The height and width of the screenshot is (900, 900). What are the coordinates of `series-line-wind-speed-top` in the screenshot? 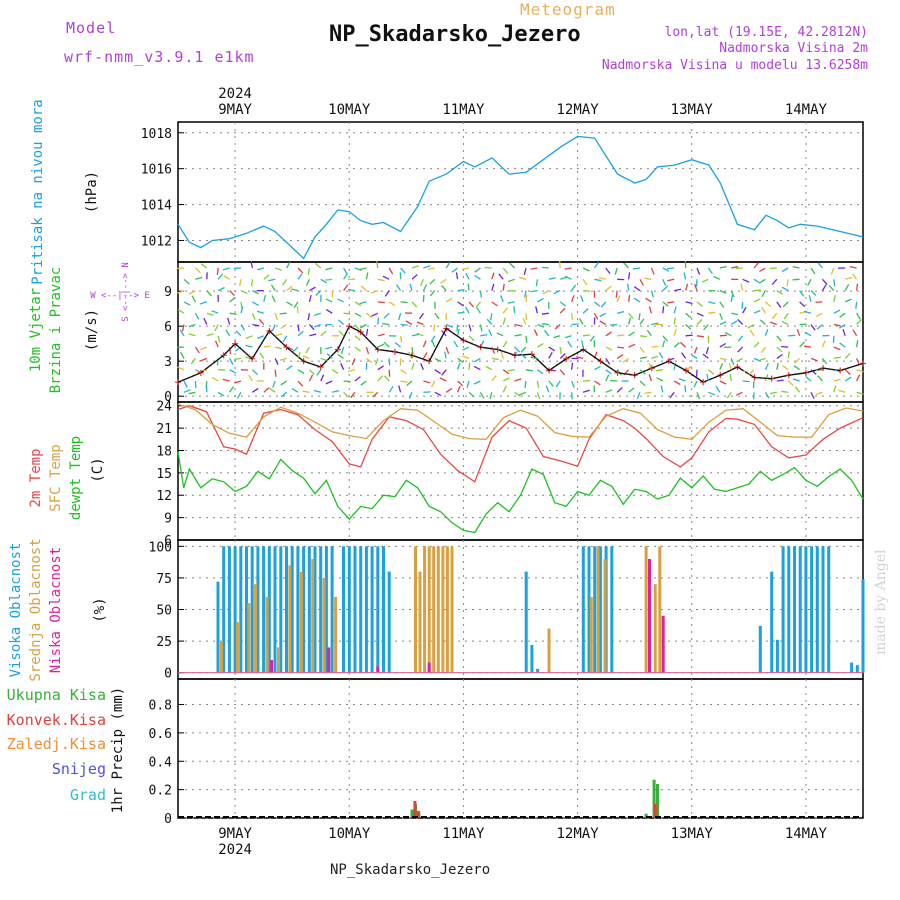 It's located at (520, 354).